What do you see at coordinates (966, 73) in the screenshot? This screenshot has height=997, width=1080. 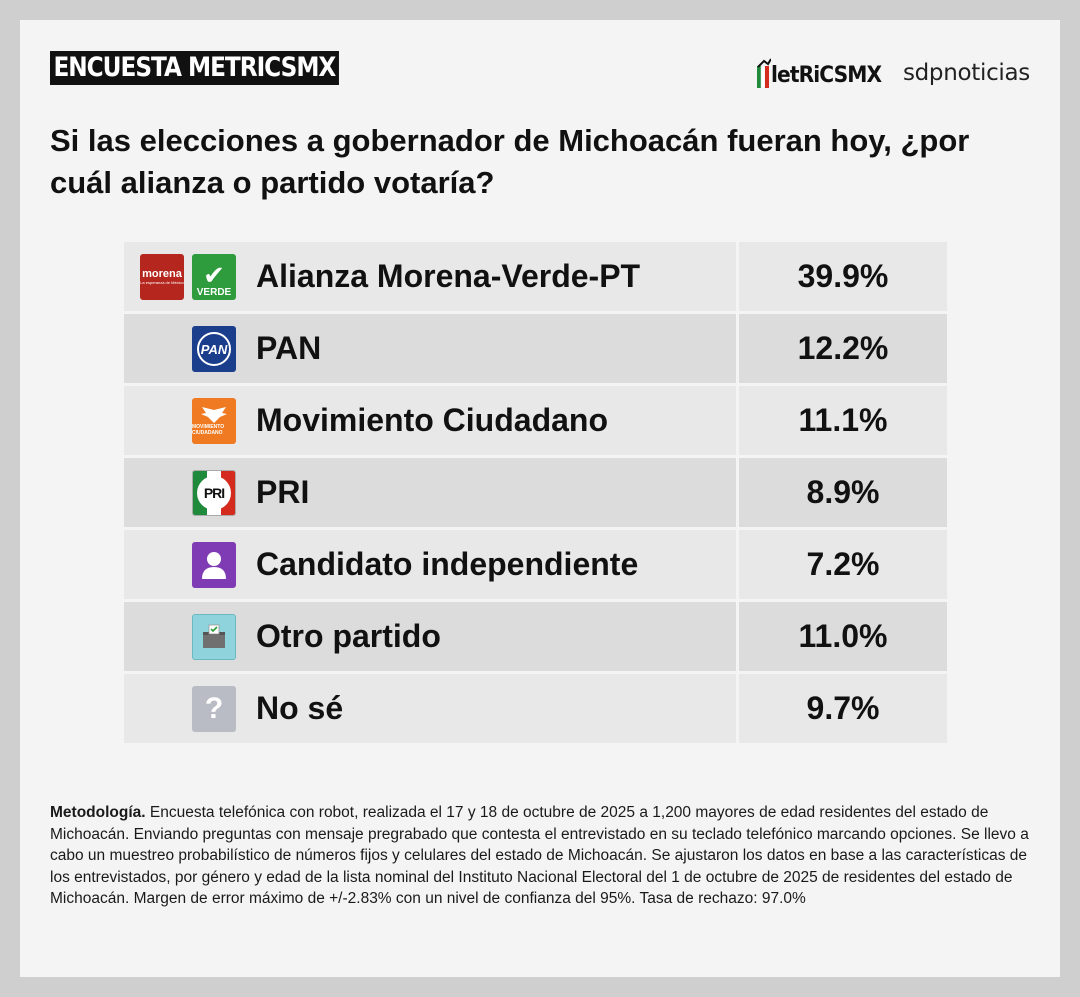 I see `sdpnoticias-logo: sdpnoticias` at bounding box center [966, 73].